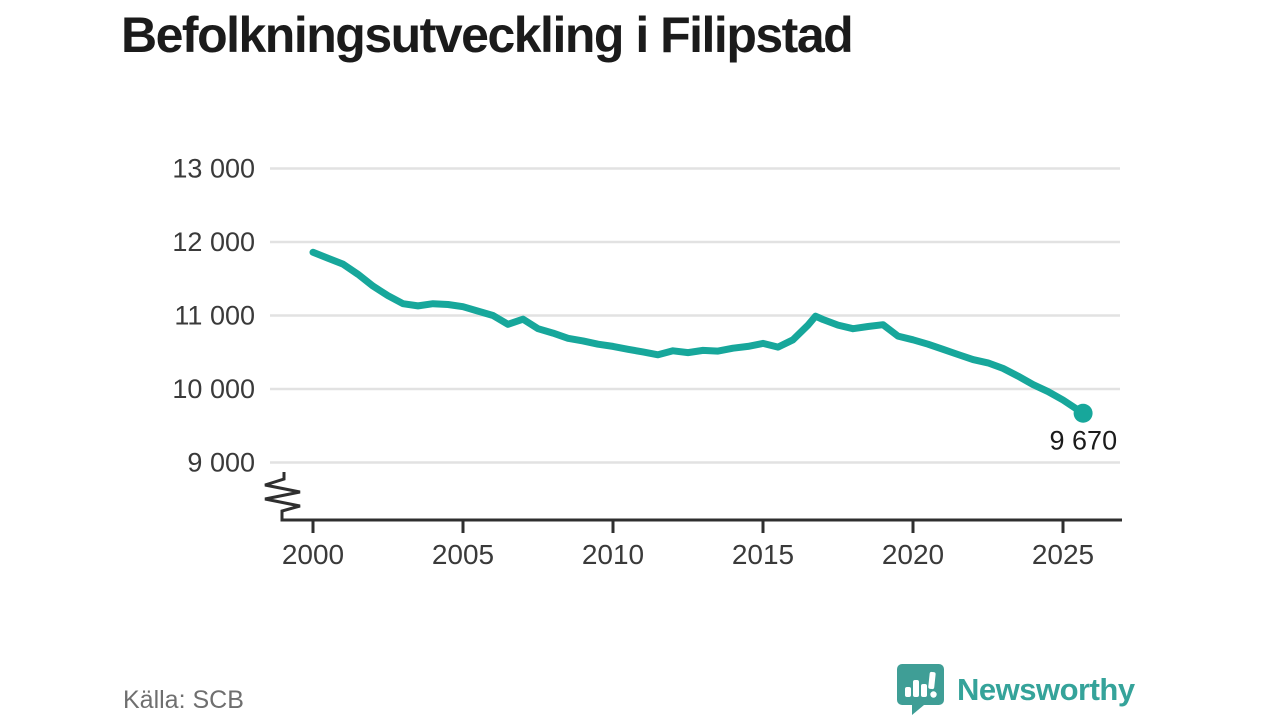  Describe the element at coordinates (183, 700) in the screenshot. I see `source-note: Källa: SCB` at that location.